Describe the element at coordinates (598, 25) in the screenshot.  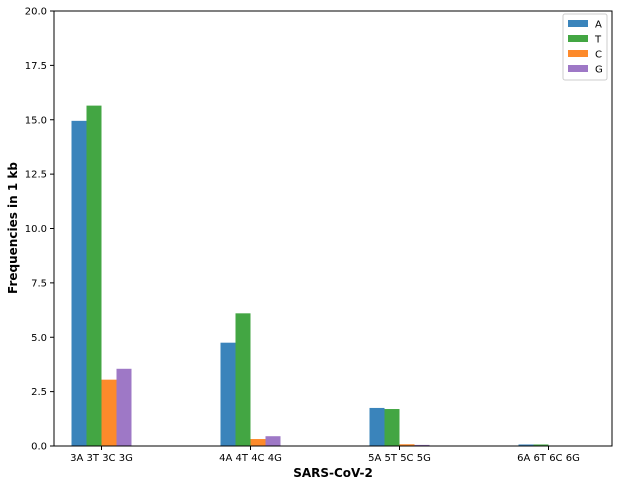
I see `legend-label-A: A` at that location.